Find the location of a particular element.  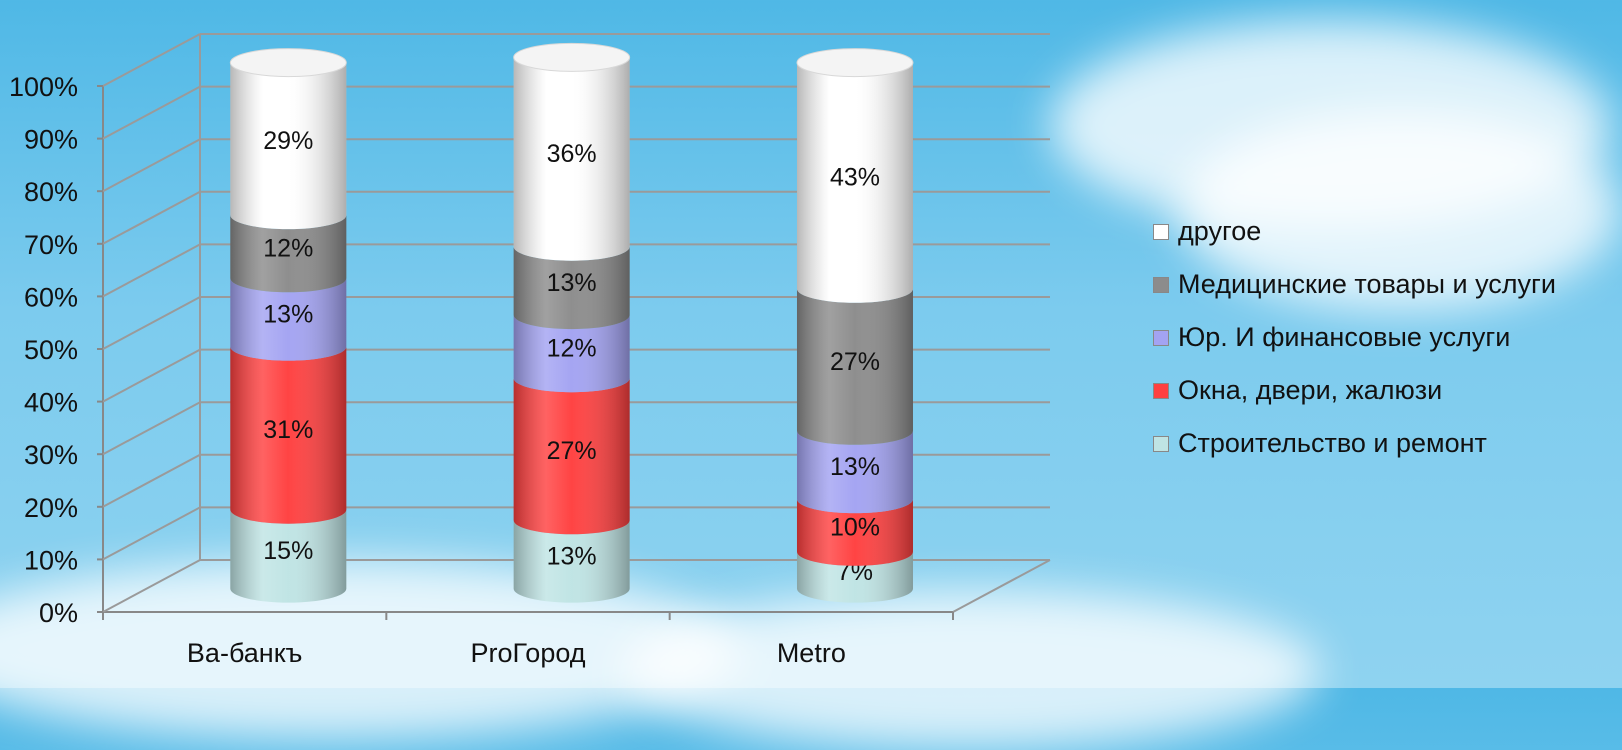

legend-label: Медицинские товары и услуги is located at coordinates (1367, 284).